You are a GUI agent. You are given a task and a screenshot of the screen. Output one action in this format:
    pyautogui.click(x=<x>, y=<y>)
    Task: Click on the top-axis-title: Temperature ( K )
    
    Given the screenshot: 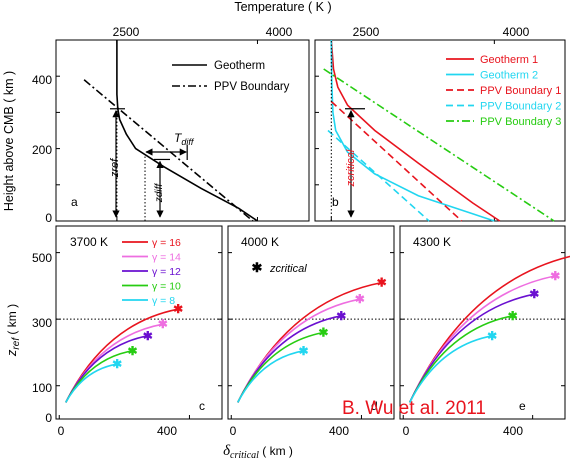 What is the action you would take?
    pyautogui.click(x=282, y=7)
    